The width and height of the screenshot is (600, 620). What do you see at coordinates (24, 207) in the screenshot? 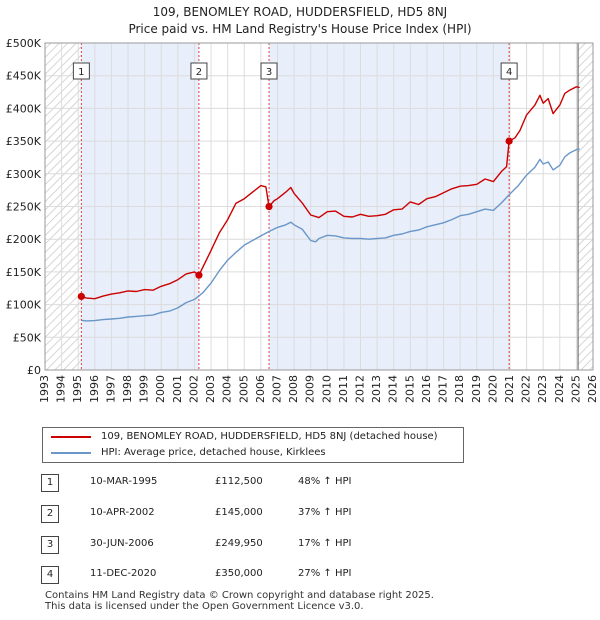
I see `y-tick-label: £250K` at bounding box center [24, 207].